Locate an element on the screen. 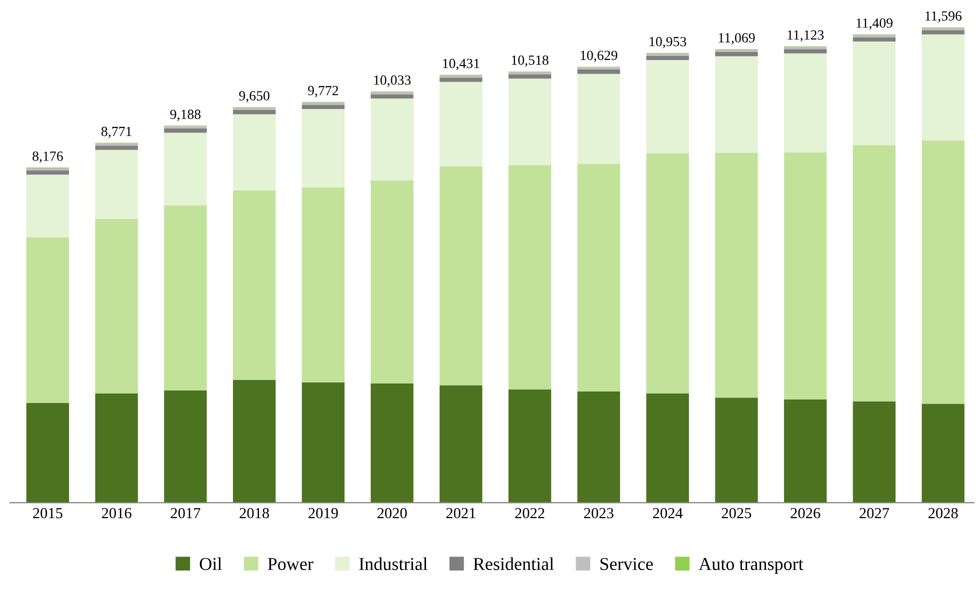  x-tick-label: 2025 is located at coordinates (737, 513).